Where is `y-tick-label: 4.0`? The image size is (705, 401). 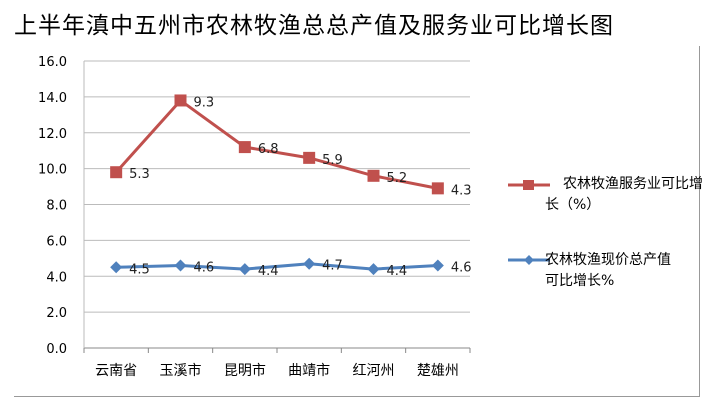 y-tick-label: 4.0 is located at coordinates (56, 277).